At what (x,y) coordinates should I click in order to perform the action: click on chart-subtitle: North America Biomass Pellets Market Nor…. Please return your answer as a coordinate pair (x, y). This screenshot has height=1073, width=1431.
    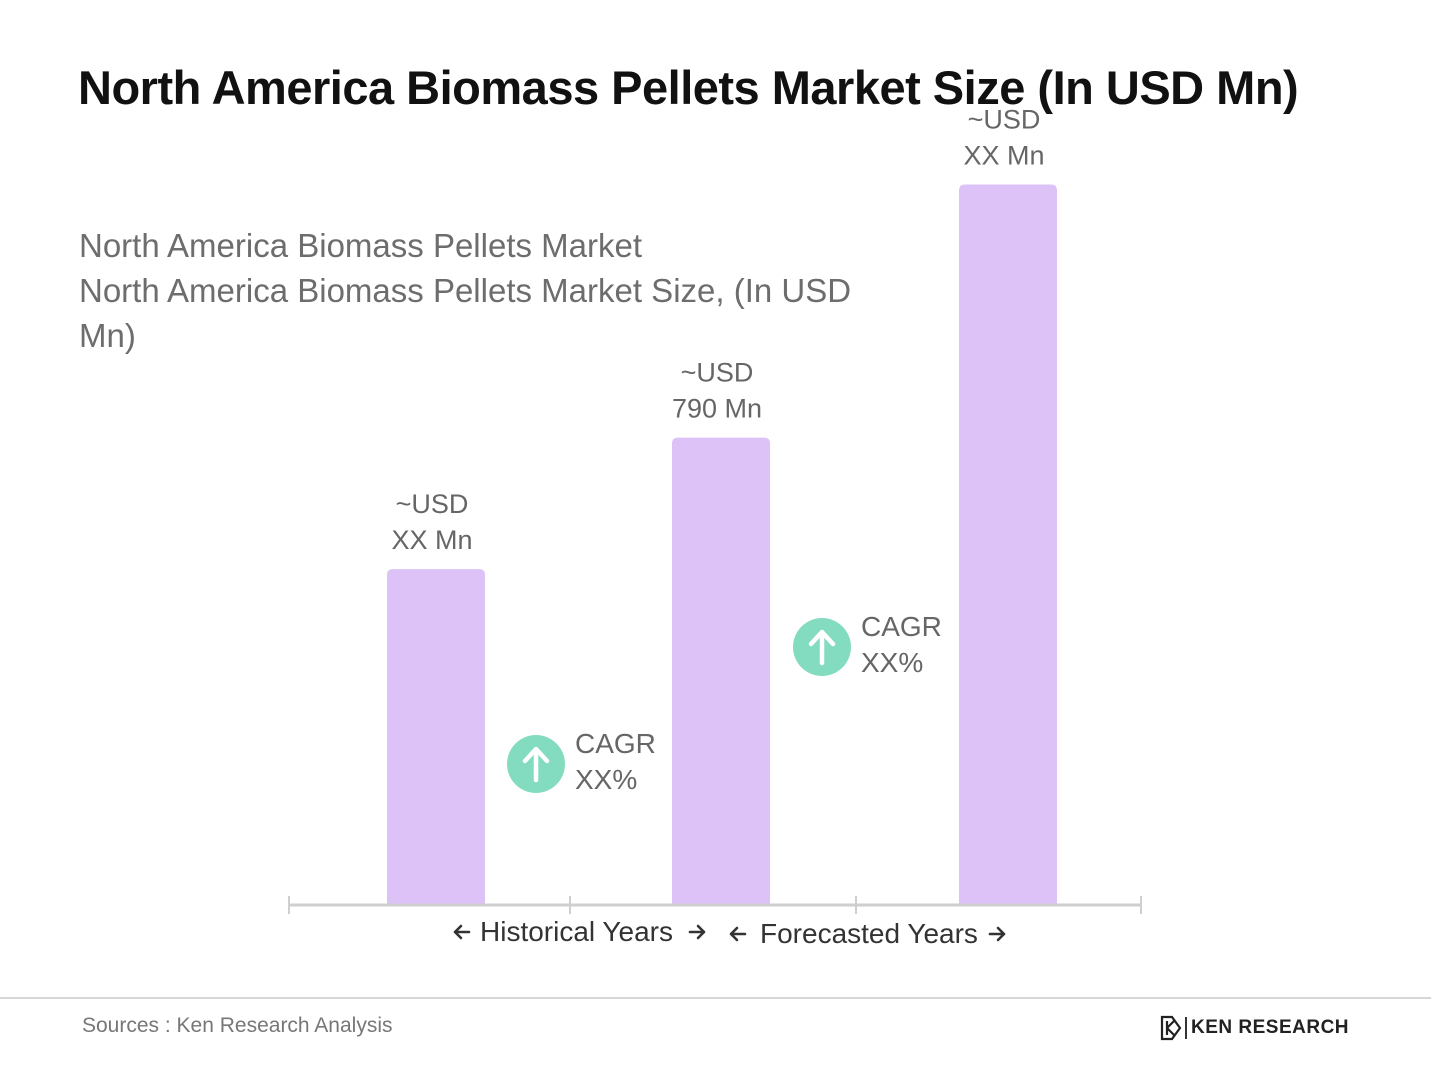
    Looking at the image, I should click on (489, 290).